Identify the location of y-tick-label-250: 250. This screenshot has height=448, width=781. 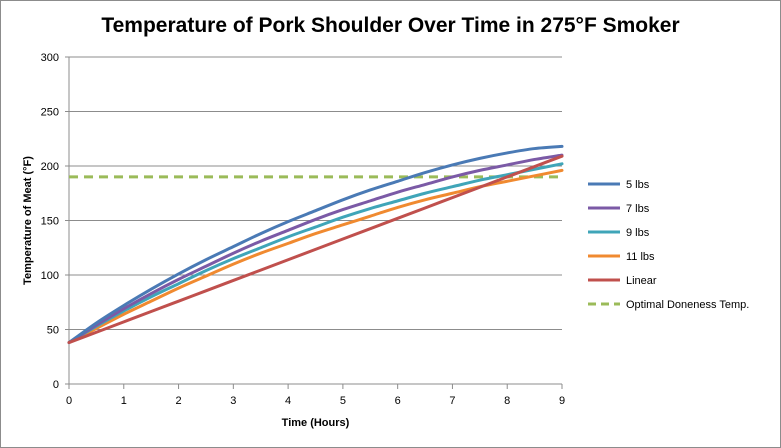
(50, 113).